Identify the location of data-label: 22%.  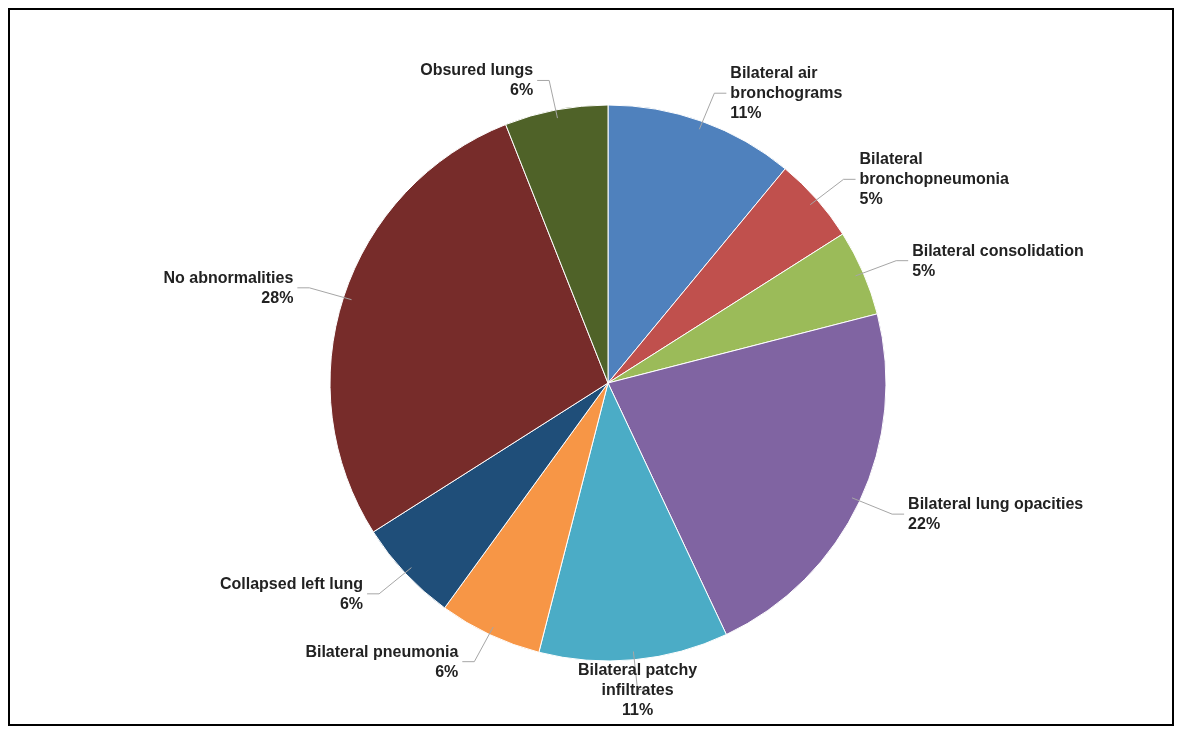
(924, 524).